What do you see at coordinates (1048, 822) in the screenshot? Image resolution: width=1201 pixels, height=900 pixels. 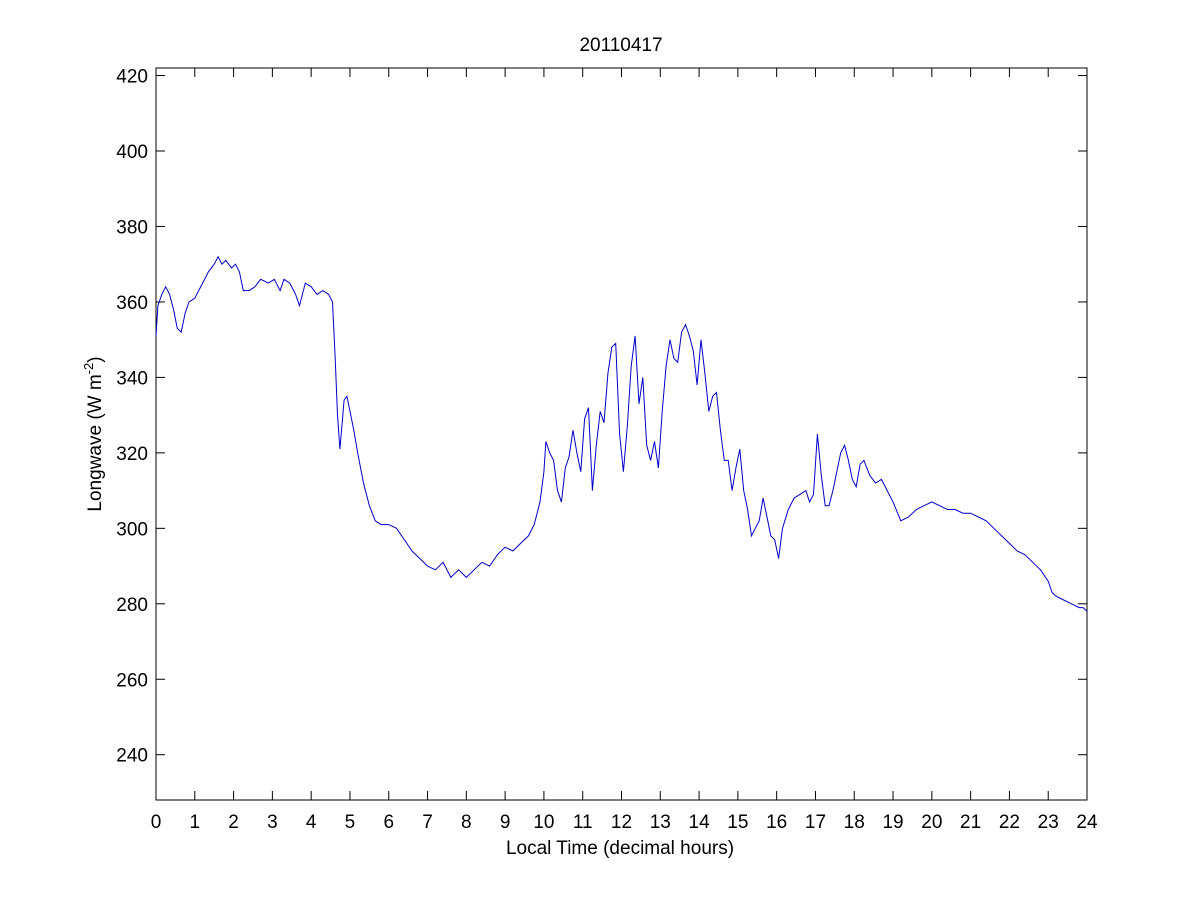 I see `x-tick-label: 23` at bounding box center [1048, 822].